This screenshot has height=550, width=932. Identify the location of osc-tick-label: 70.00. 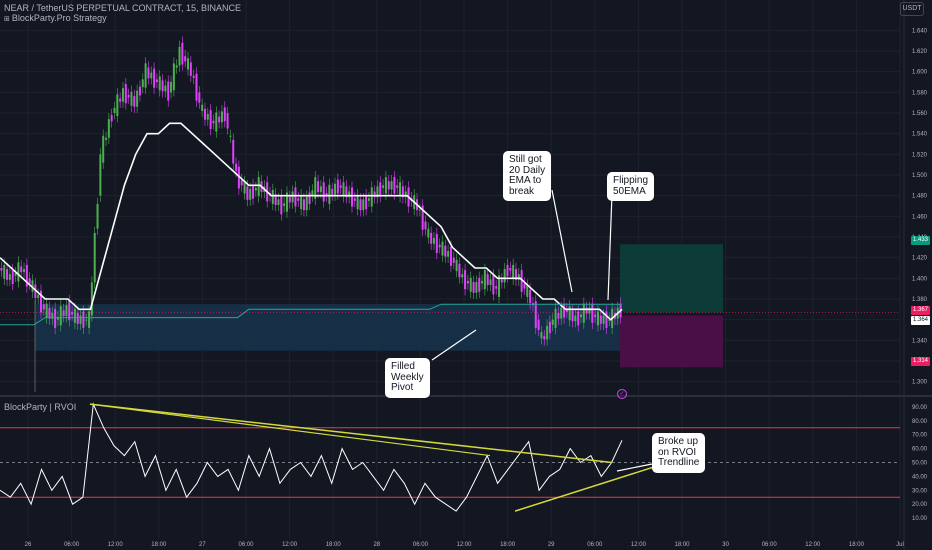
(920, 436).